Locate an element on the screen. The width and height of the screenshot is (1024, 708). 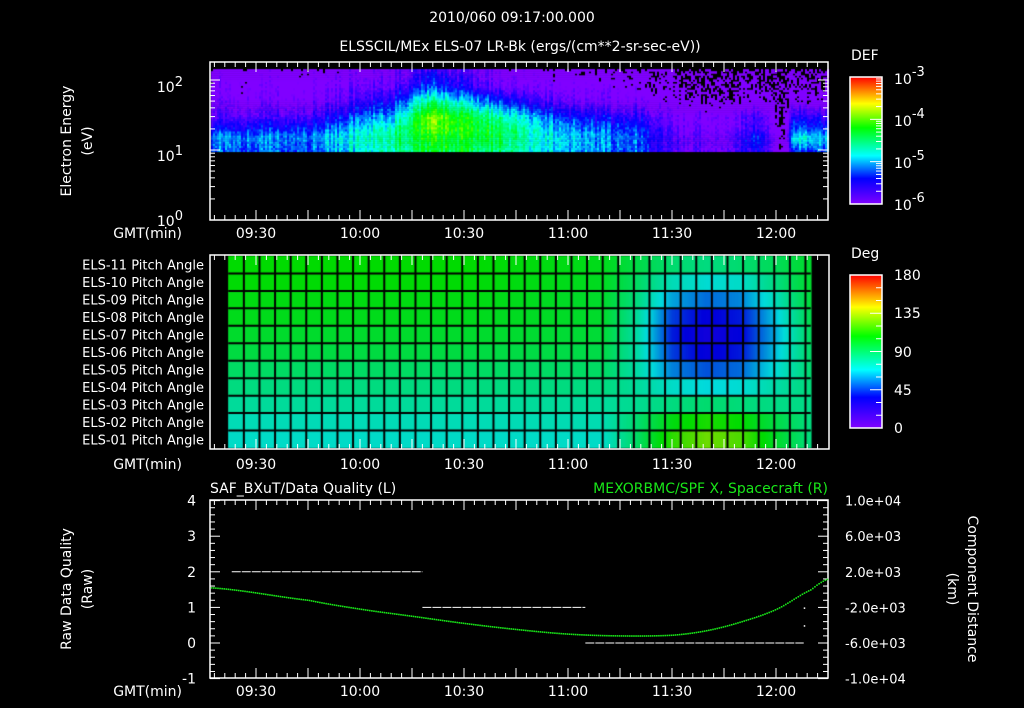
quality-panel-title-left: SAF_BXuT/Data Quality (L) is located at coordinates (303, 489).